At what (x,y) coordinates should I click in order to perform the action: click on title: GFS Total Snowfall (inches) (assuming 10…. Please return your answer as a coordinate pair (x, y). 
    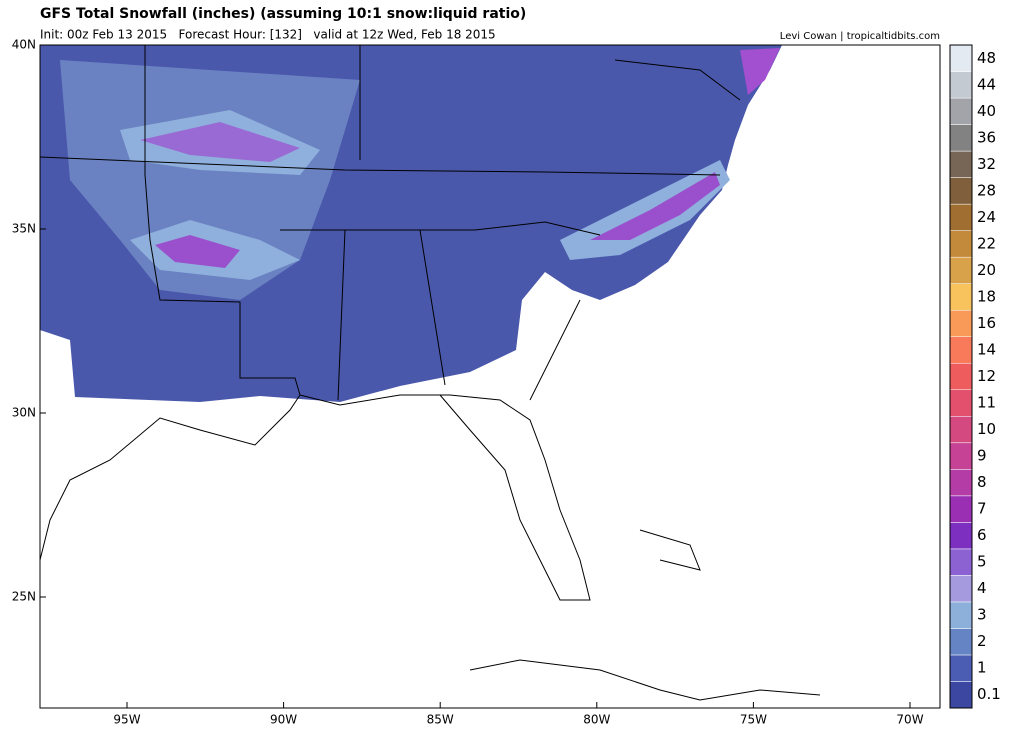
    Looking at the image, I should click on (283, 14).